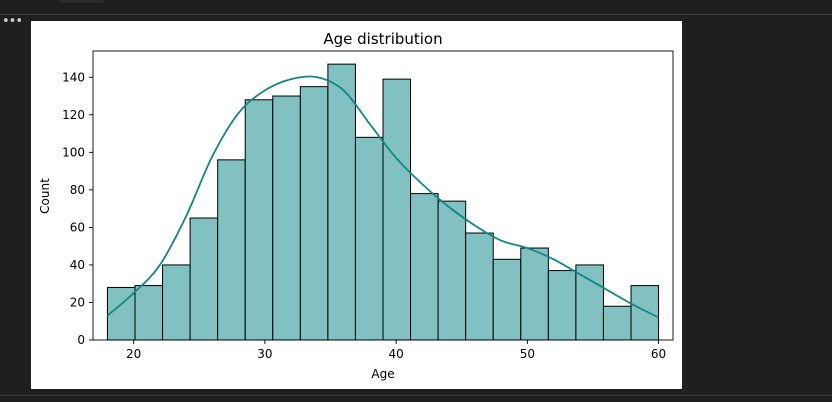  What do you see at coordinates (82, 1) in the screenshot?
I see `code-fragment` at bounding box center [82, 1].